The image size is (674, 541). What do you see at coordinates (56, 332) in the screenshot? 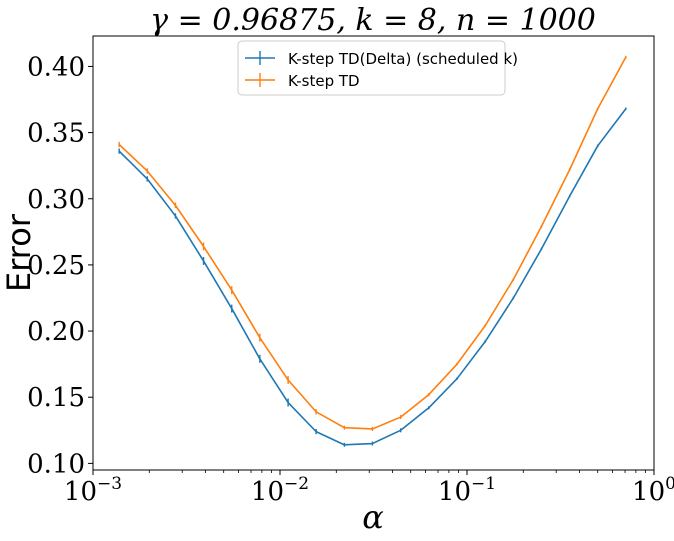
I see `y-tick-label: 0.20` at bounding box center [56, 332].